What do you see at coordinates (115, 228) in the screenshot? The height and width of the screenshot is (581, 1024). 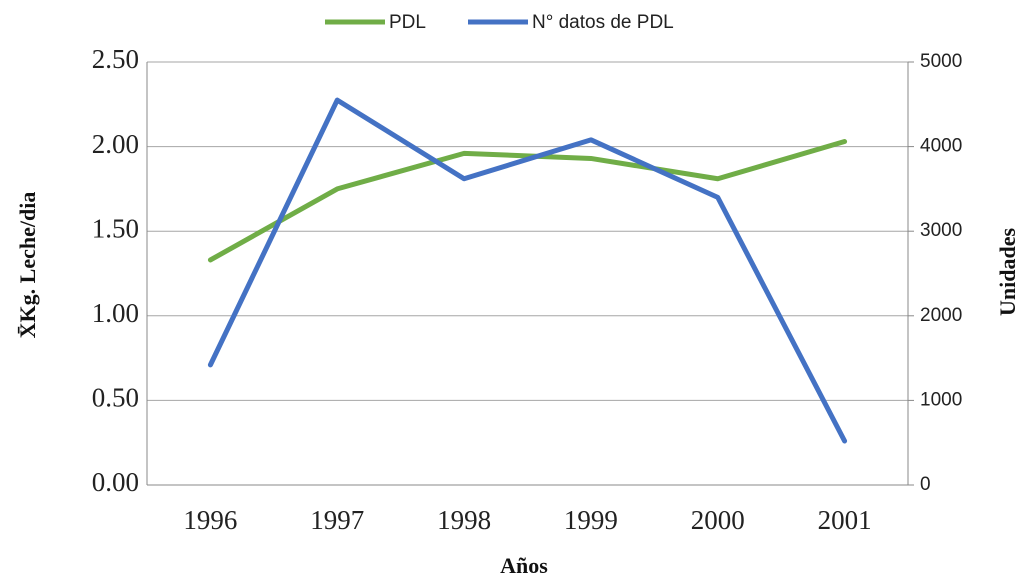 I see `y-tick-label: 1.50` at bounding box center [115, 228].